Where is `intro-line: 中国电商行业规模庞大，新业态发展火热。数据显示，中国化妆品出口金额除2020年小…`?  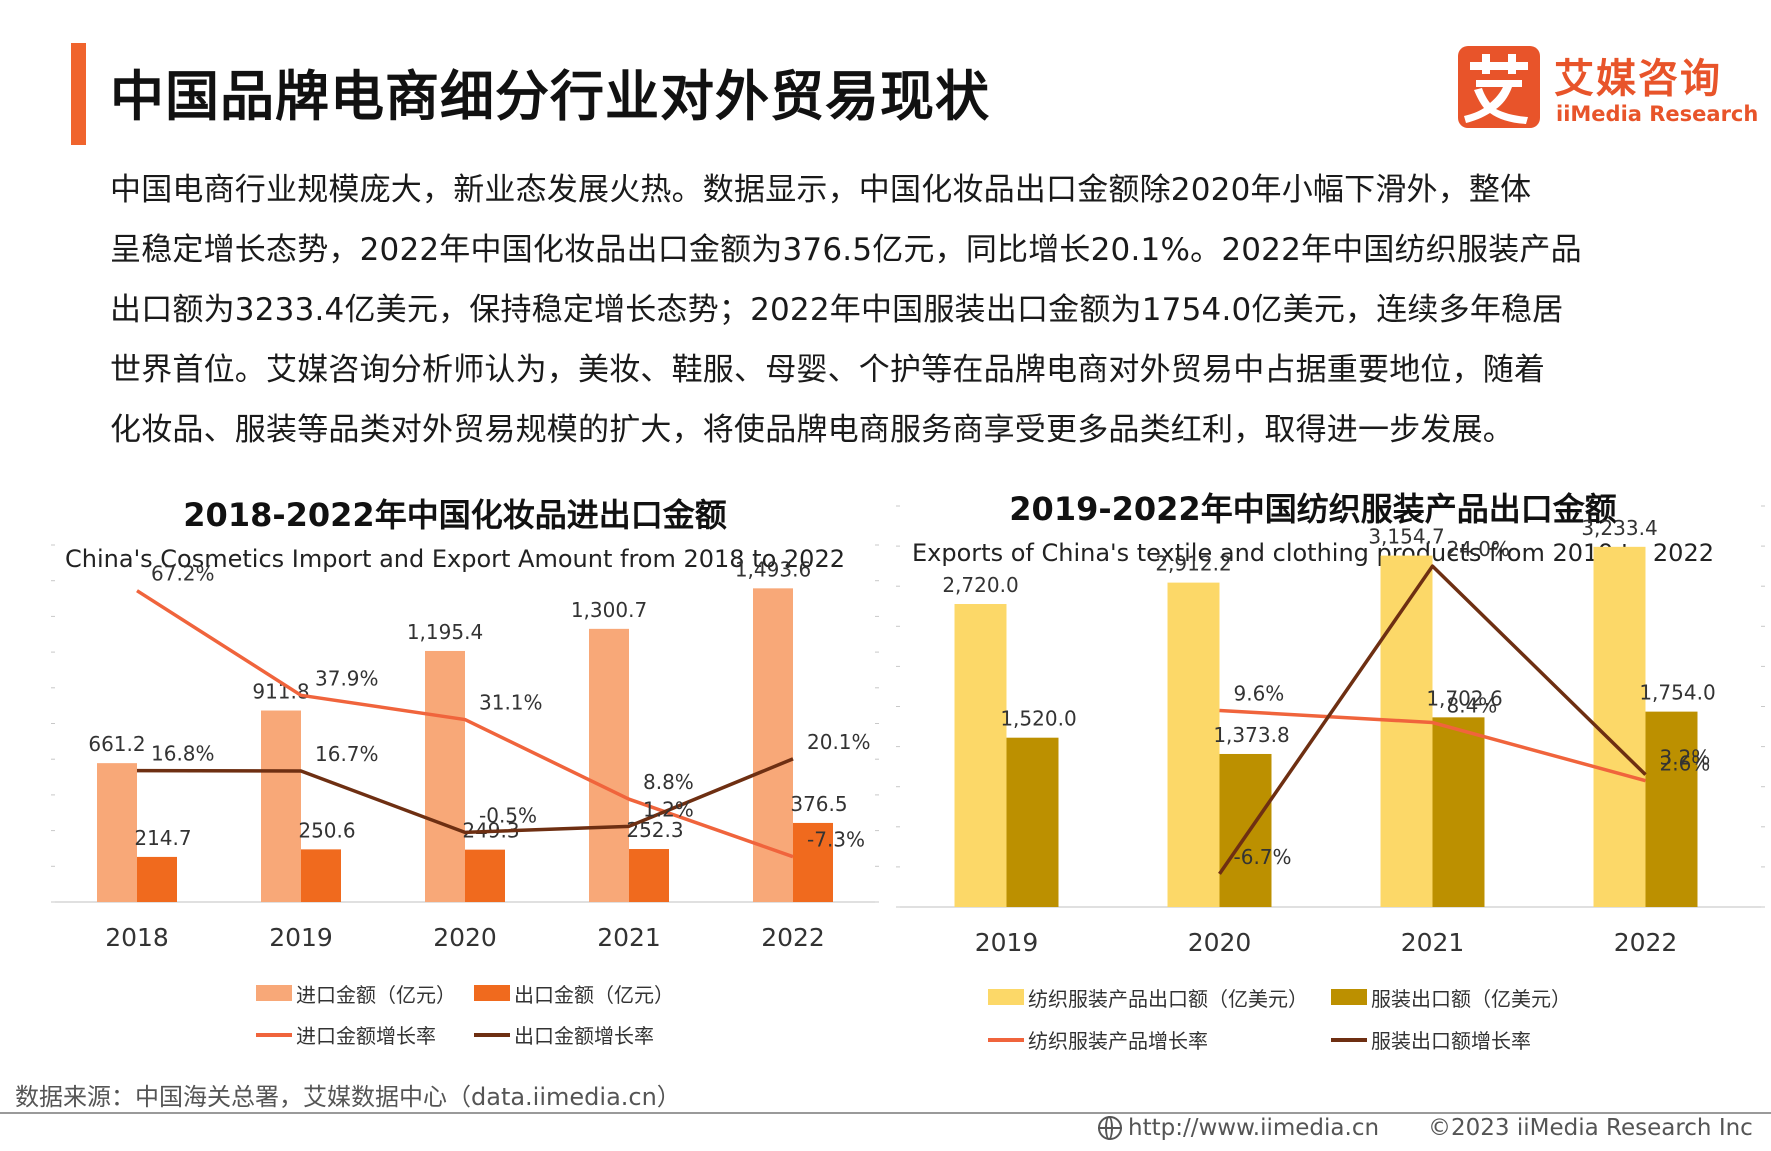
intro-line: 中国电商行业规模庞大，新业态发展火热。数据显示，中国化妆品出口金额除2020年小… is located at coordinates (821, 190).